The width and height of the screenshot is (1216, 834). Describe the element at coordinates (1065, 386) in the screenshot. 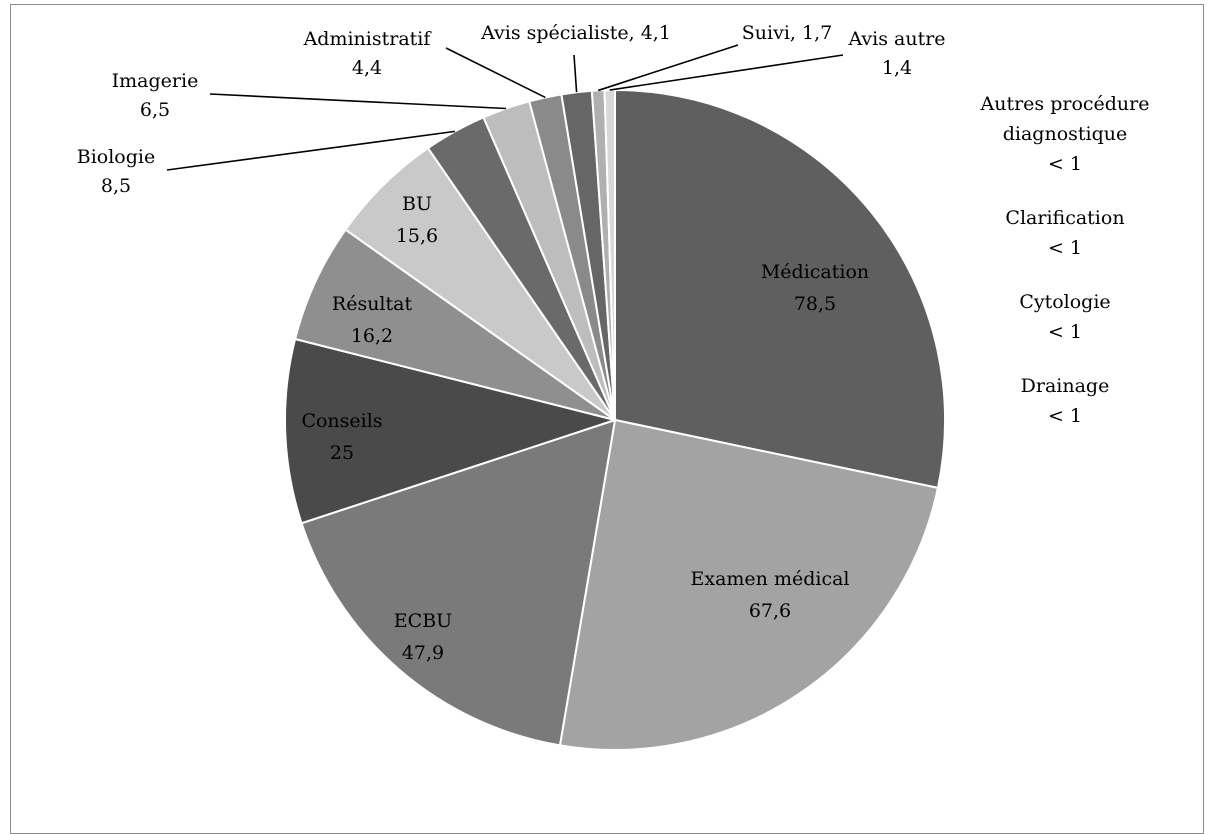

I see `small-entry-label-drainage: Drainage` at that location.